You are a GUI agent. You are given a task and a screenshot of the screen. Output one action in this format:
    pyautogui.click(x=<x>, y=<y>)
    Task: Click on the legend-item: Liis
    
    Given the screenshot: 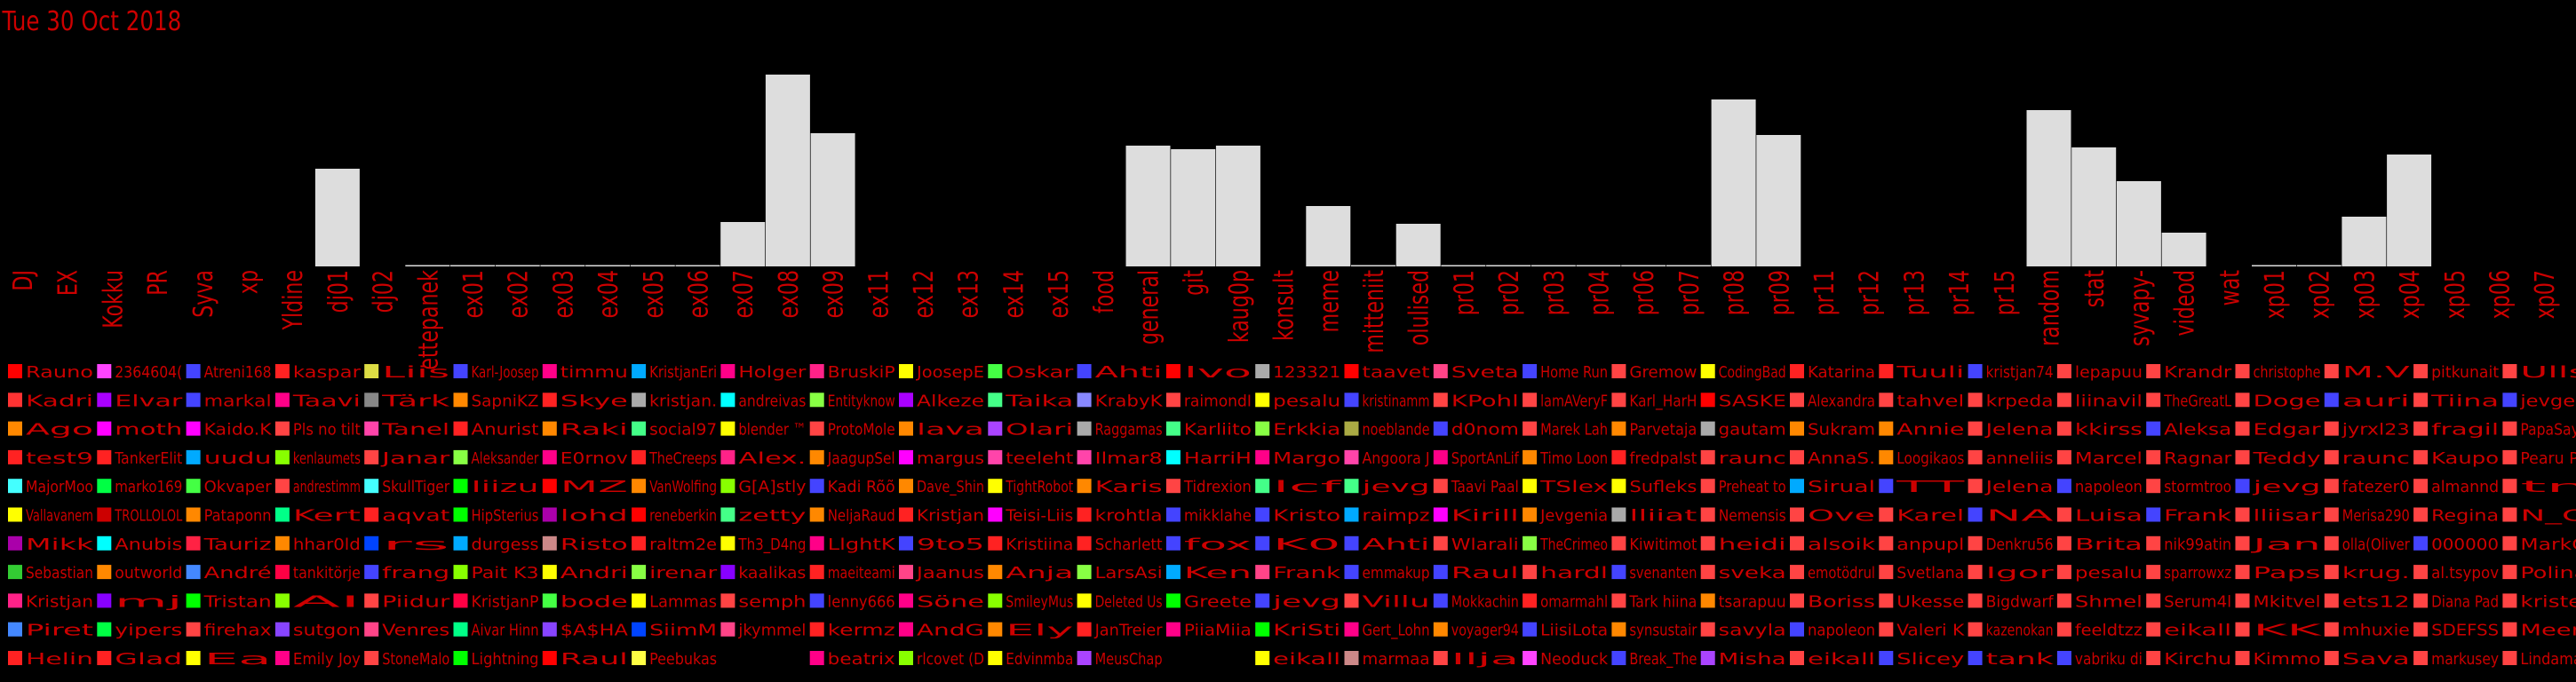 What is the action you would take?
    pyautogui.click(x=406, y=373)
    